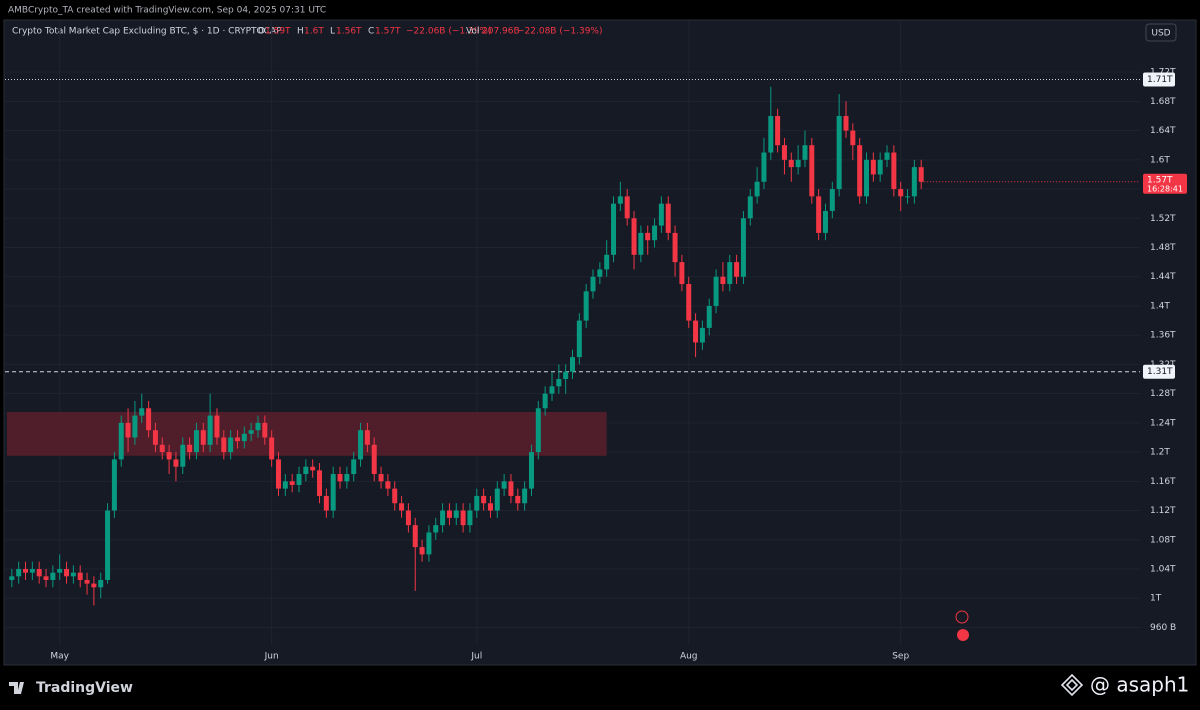 This screenshot has width=1200, height=710. I want to click on y-tick-label: 1.48T, so click(1163, 248).